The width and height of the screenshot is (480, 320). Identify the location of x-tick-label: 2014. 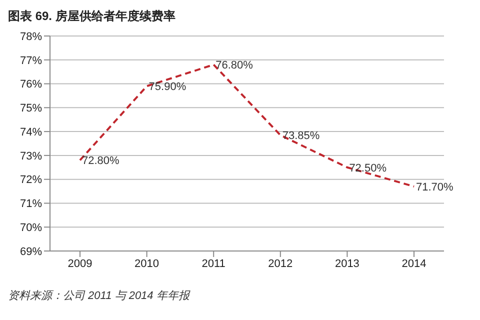
(414, 264).